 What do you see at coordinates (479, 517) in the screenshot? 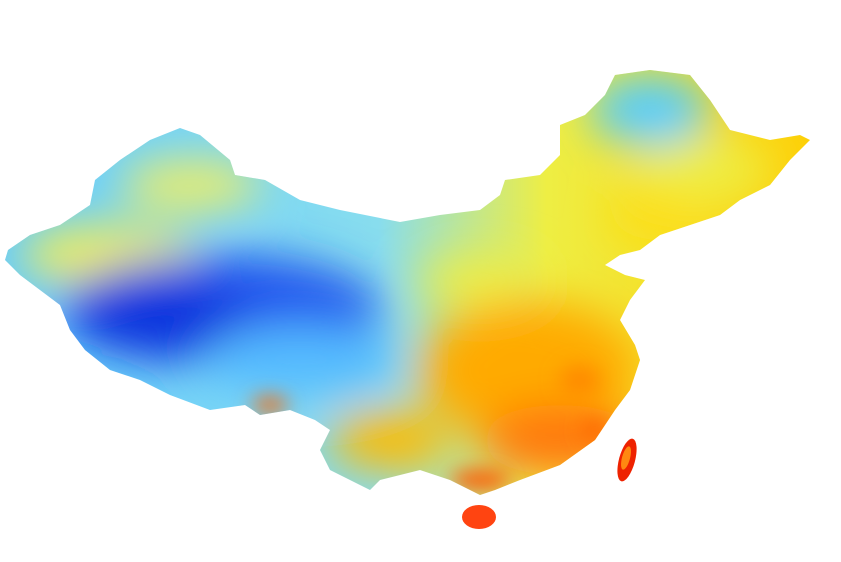
I see `hainan` at bounding box center [479, 517].